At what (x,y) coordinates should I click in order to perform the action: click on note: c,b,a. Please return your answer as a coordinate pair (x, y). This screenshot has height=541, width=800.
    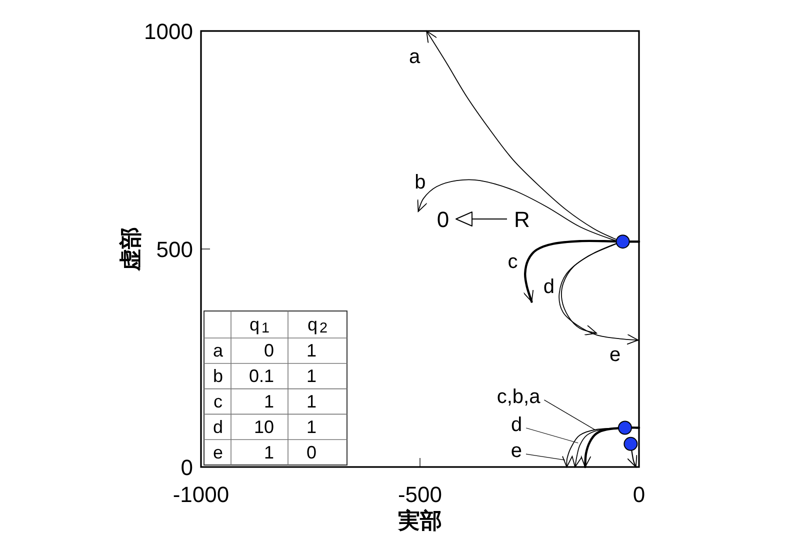
    Looking at the image, I should click on (518, 397).